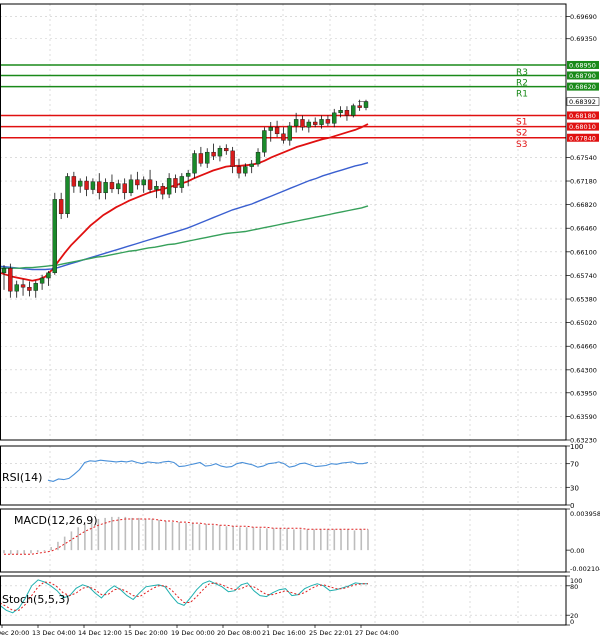 This screenshot has height=643, width=600. I want to click on time-tick-label: 13 Dec 04:00, so click(54, 633).